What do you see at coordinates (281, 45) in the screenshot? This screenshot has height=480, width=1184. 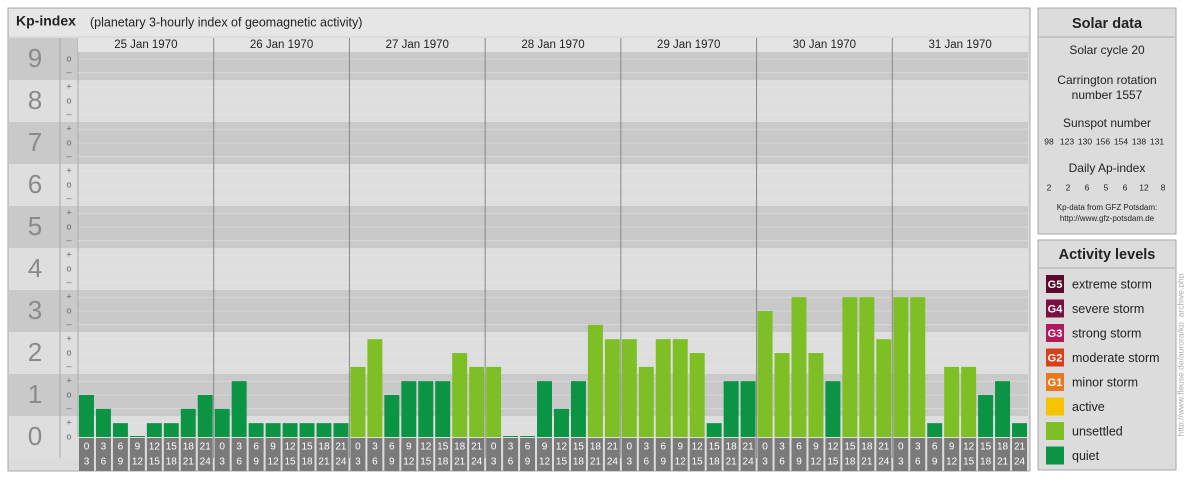 I see `date-label: 26 Jan 1970` at bounding box center [281, 45].